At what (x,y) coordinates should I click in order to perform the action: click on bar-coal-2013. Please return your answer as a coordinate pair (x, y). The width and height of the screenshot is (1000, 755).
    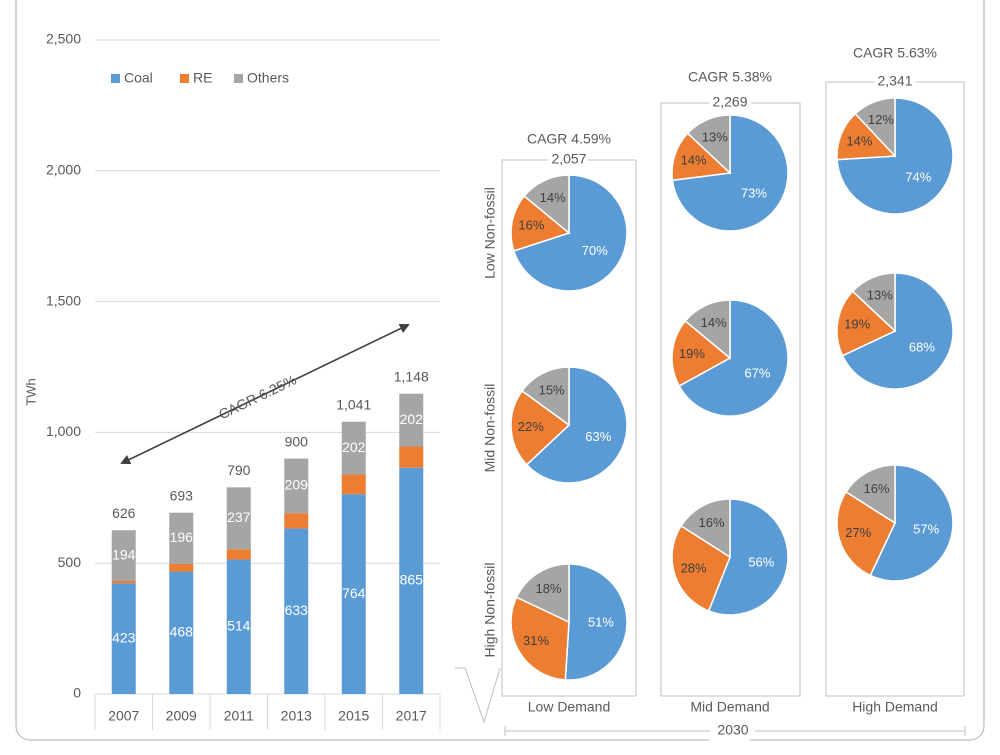
    Looking at the image, I should click on (296, 611).